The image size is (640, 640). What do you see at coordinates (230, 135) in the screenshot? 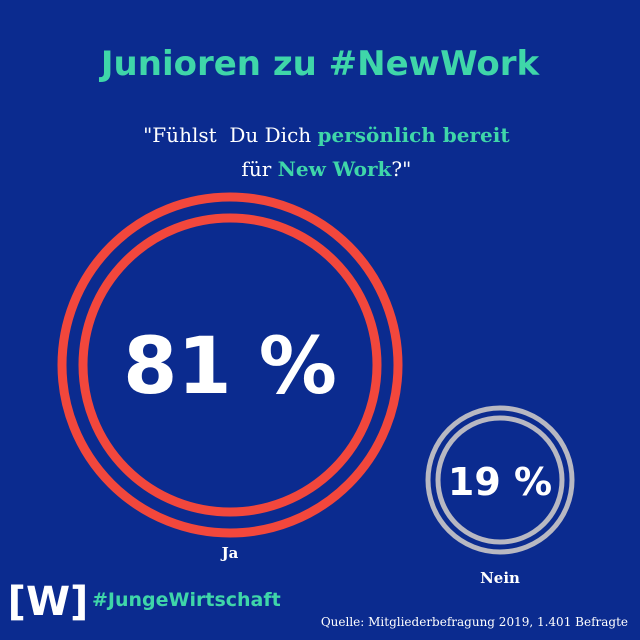
I see `question-text: "Fühlst Du Dich` at bounding box center [230, 135].